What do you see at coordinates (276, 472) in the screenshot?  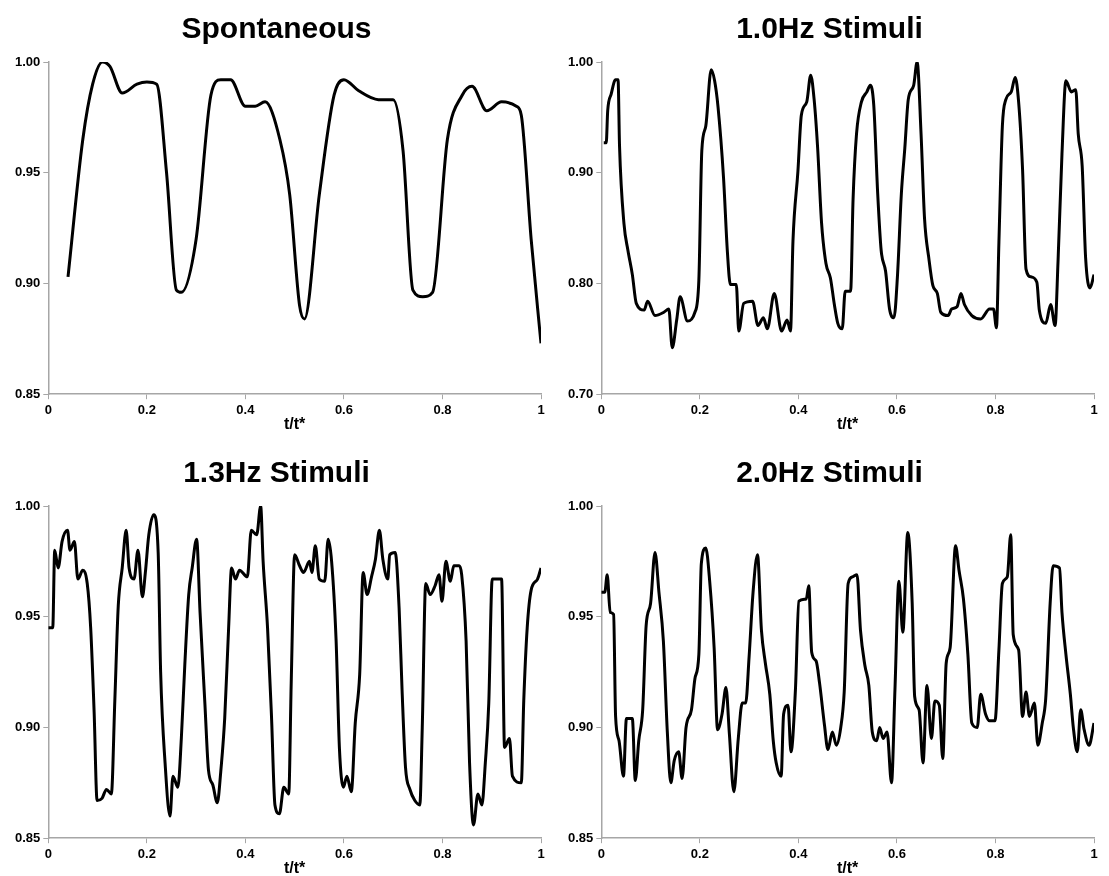 I see `chart-title: 1.3Hz Stimuli` at bounding box center [276, 472].